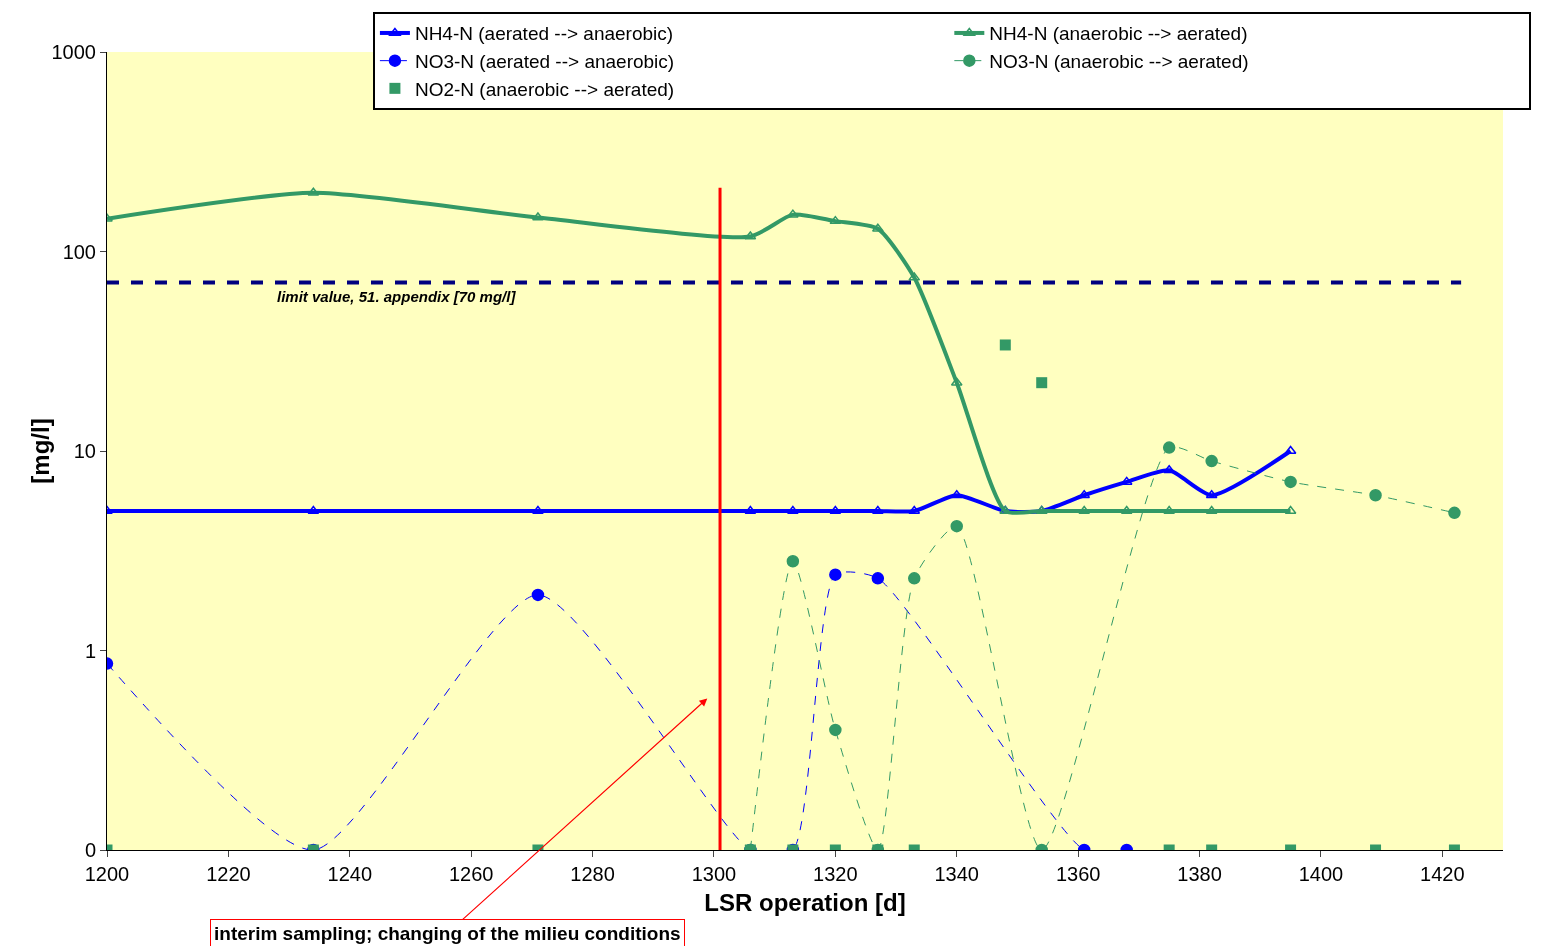 The image size is (1543, 946). I want to click on y-tick-label: 100, so click(79, 251).